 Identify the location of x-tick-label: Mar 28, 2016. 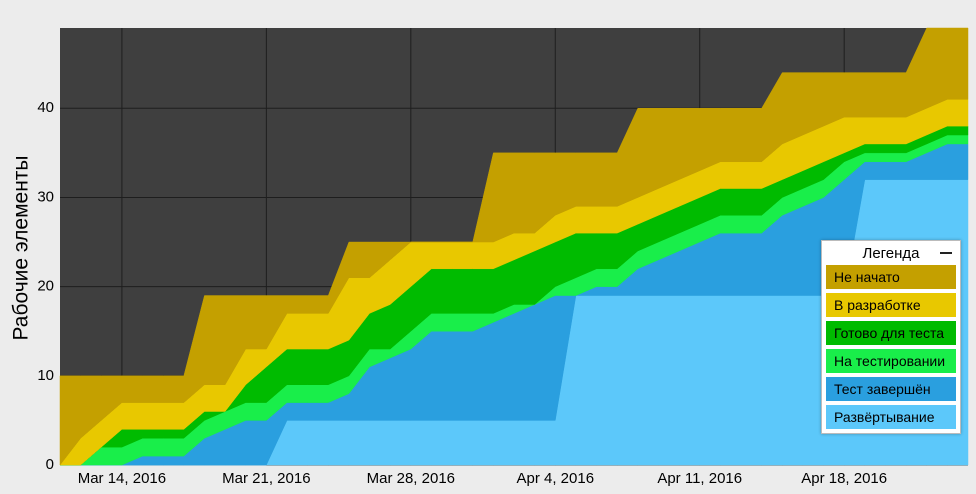
(411, 478).